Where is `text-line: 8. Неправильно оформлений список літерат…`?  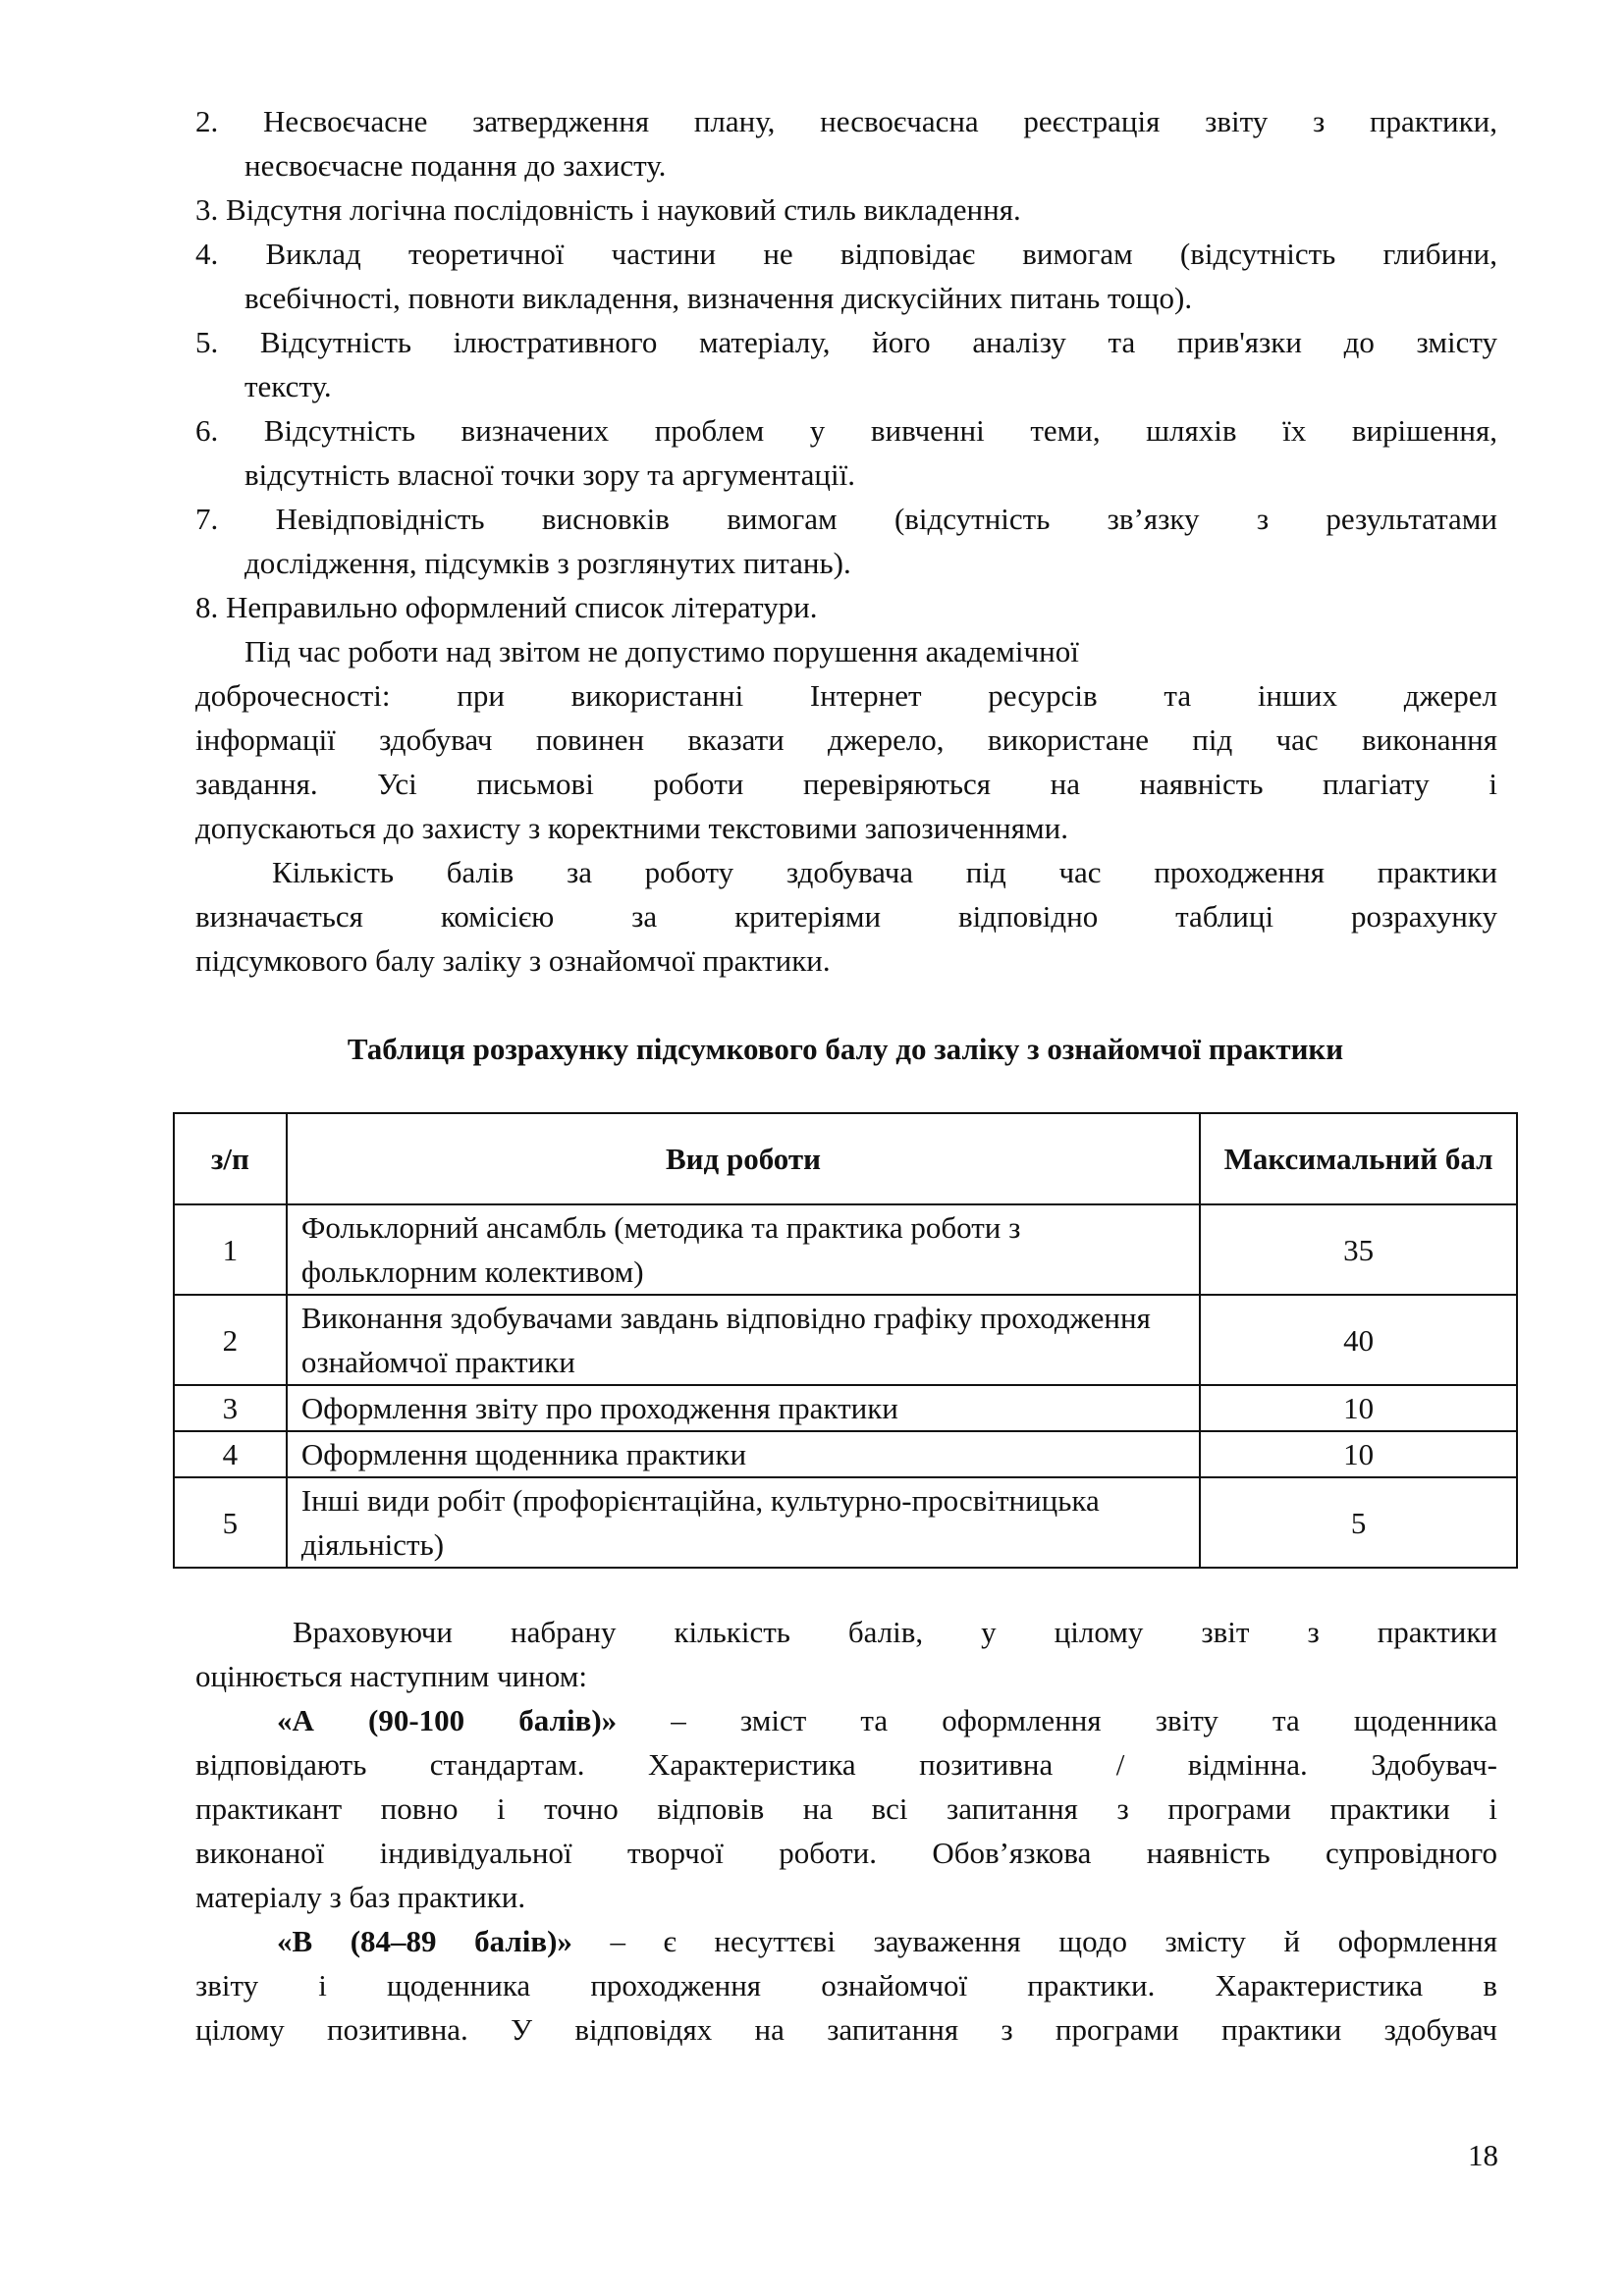
text-line: 8. Неправильно оформлений список літерат… is located at coordinates (506, 607).